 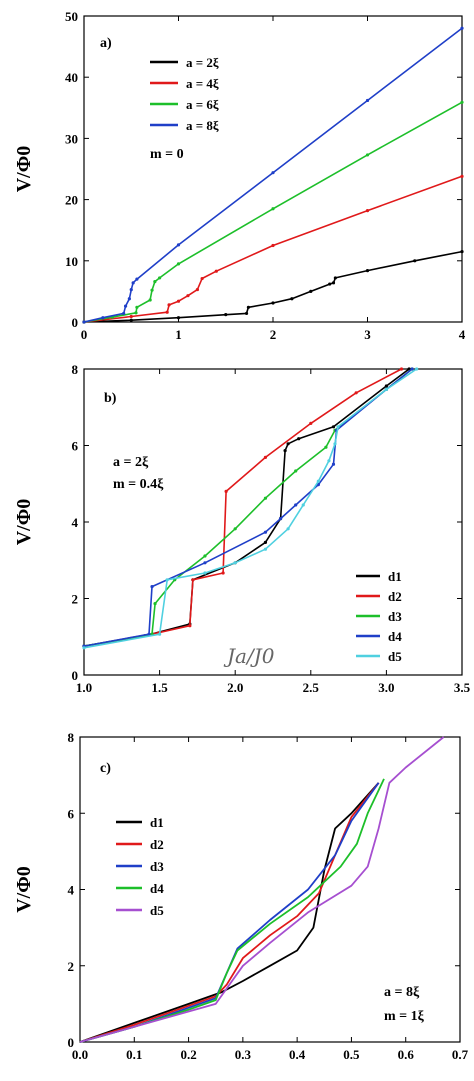 I want to click on series-line, so click(x=273, y=249).